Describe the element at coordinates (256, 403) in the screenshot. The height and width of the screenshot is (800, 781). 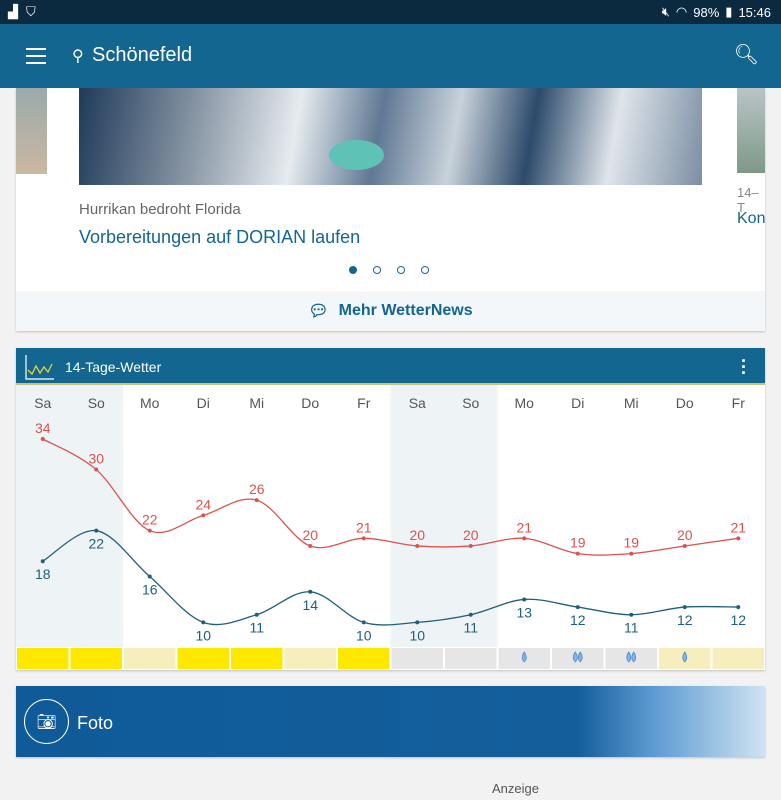
I see `day-label: Mi` at that location.